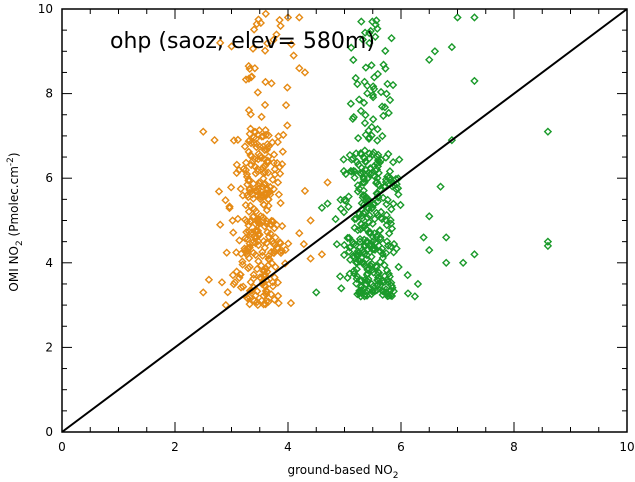 This screenshot has width=635, height=482. I want to click on x-tick-label: 6, so click(401, 447).